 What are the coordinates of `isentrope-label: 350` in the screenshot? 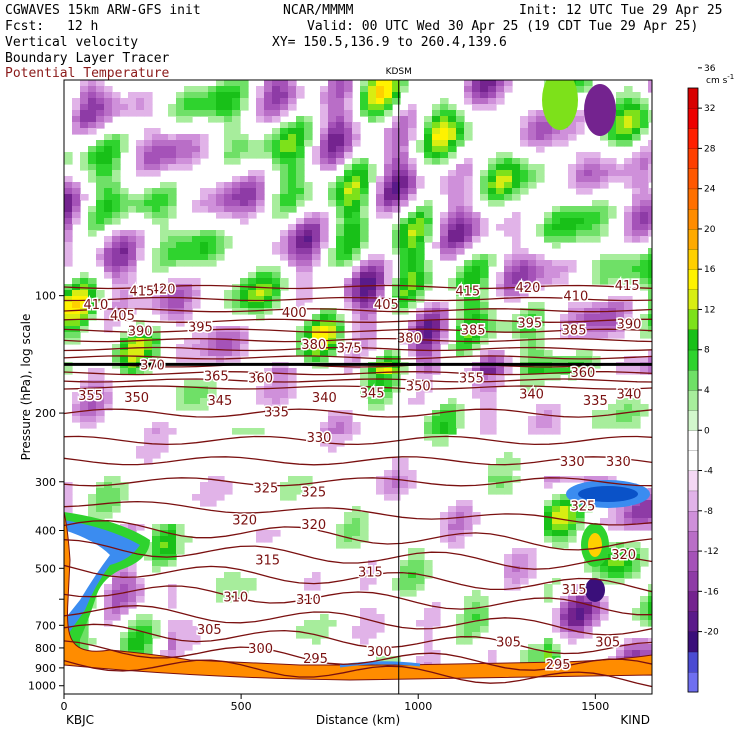 It's located at (418, 387).